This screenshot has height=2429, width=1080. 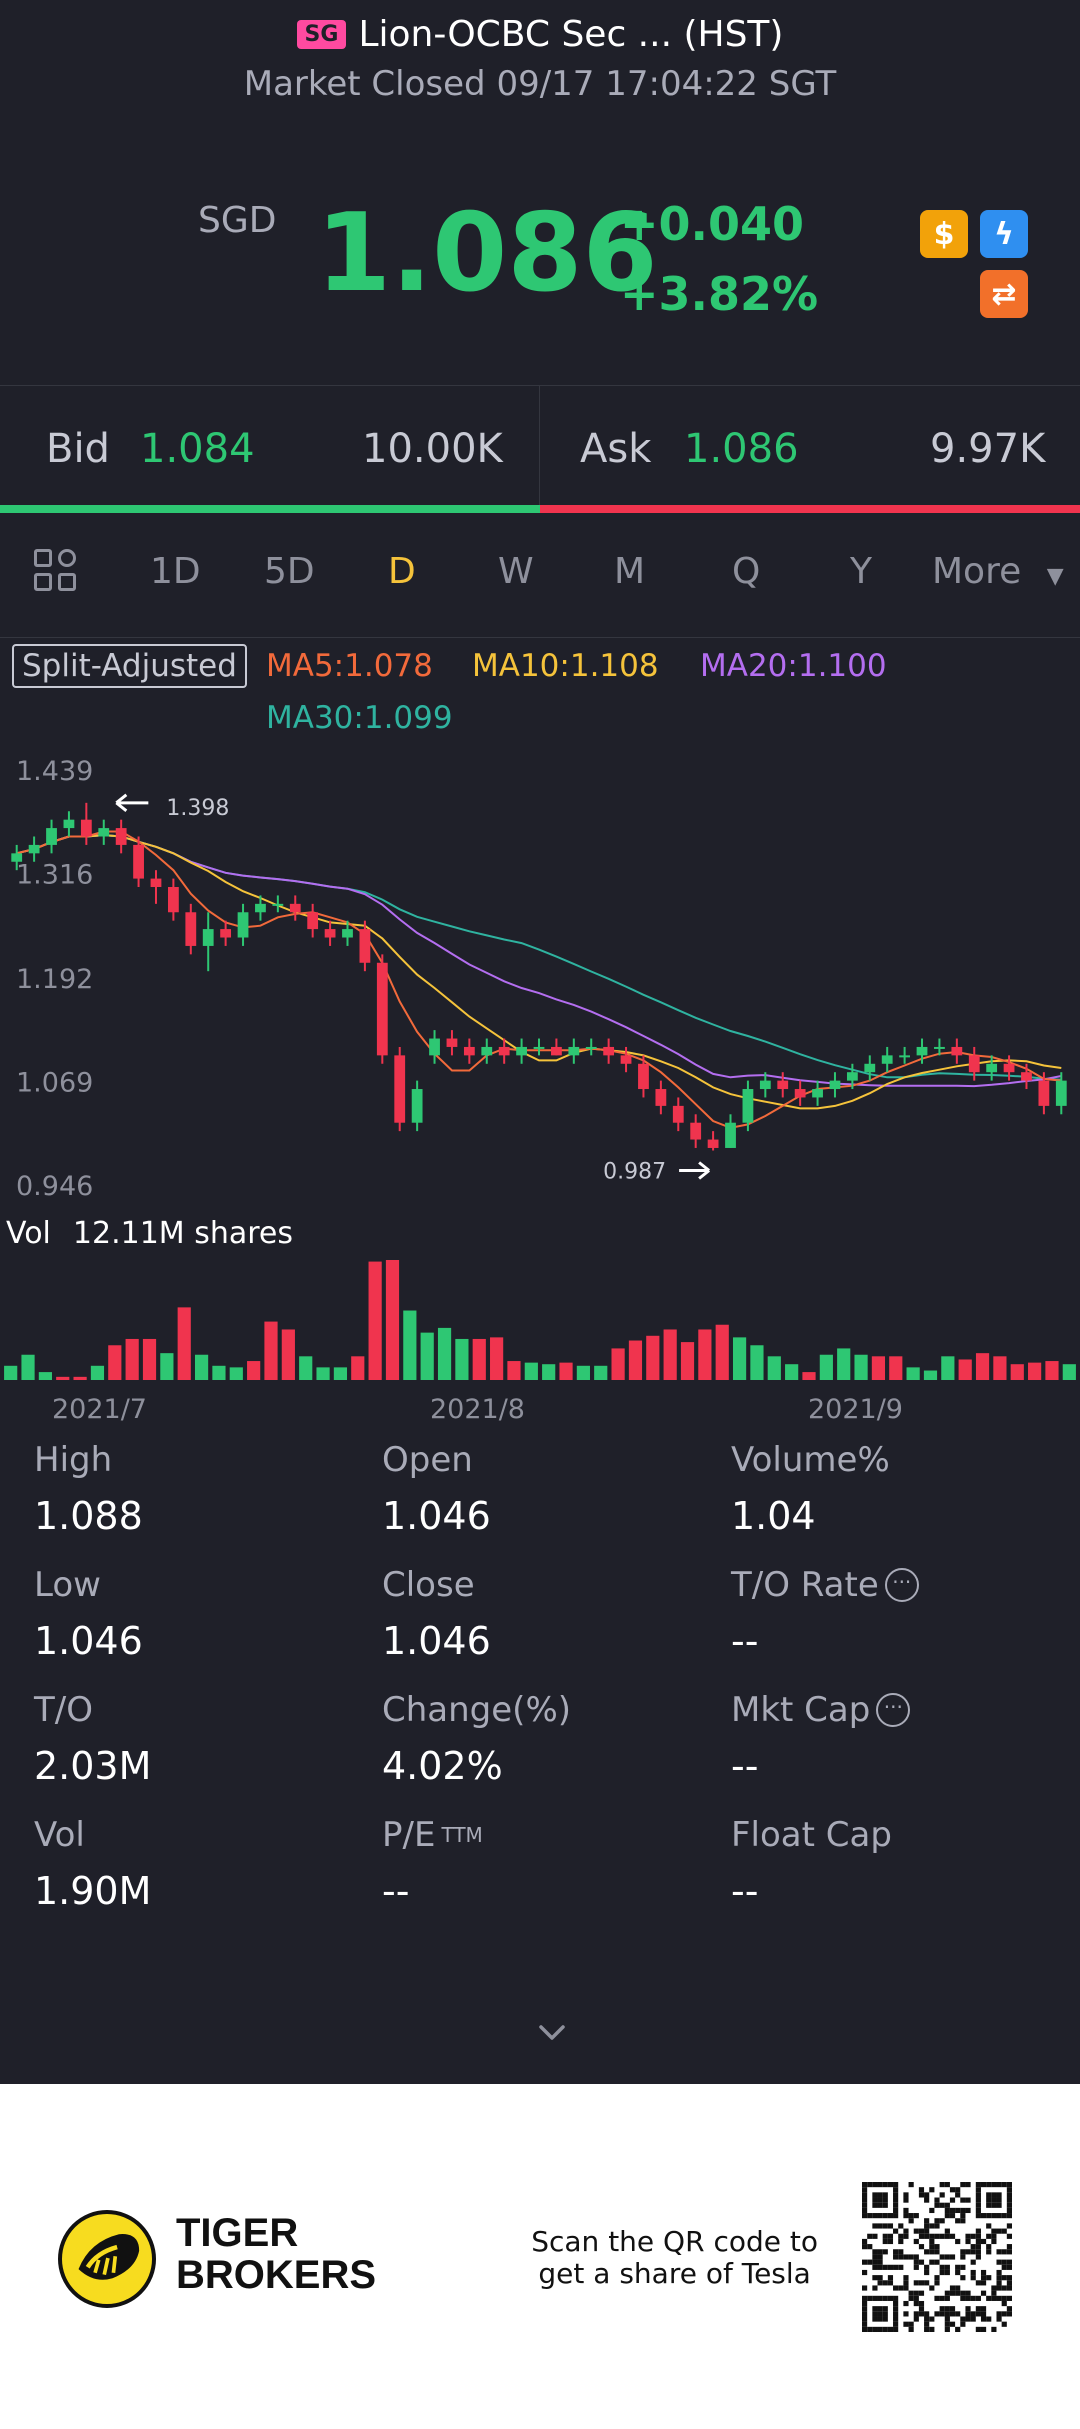 I want to click on tab-1d: 1D, so click(x=175, y=571).